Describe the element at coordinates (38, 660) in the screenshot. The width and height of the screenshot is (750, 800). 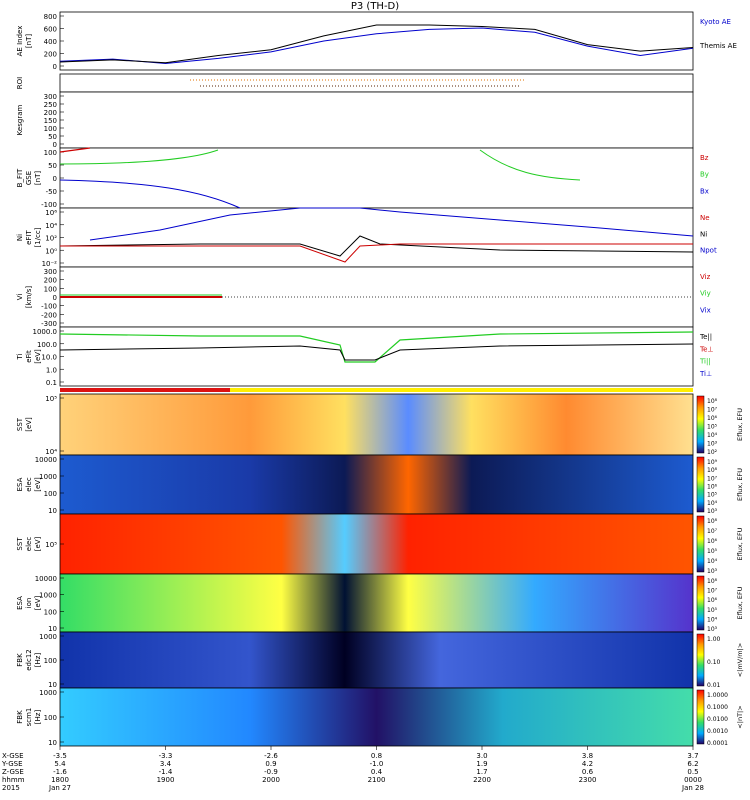
I see `panel-ylabel: [Hz]` at that location.